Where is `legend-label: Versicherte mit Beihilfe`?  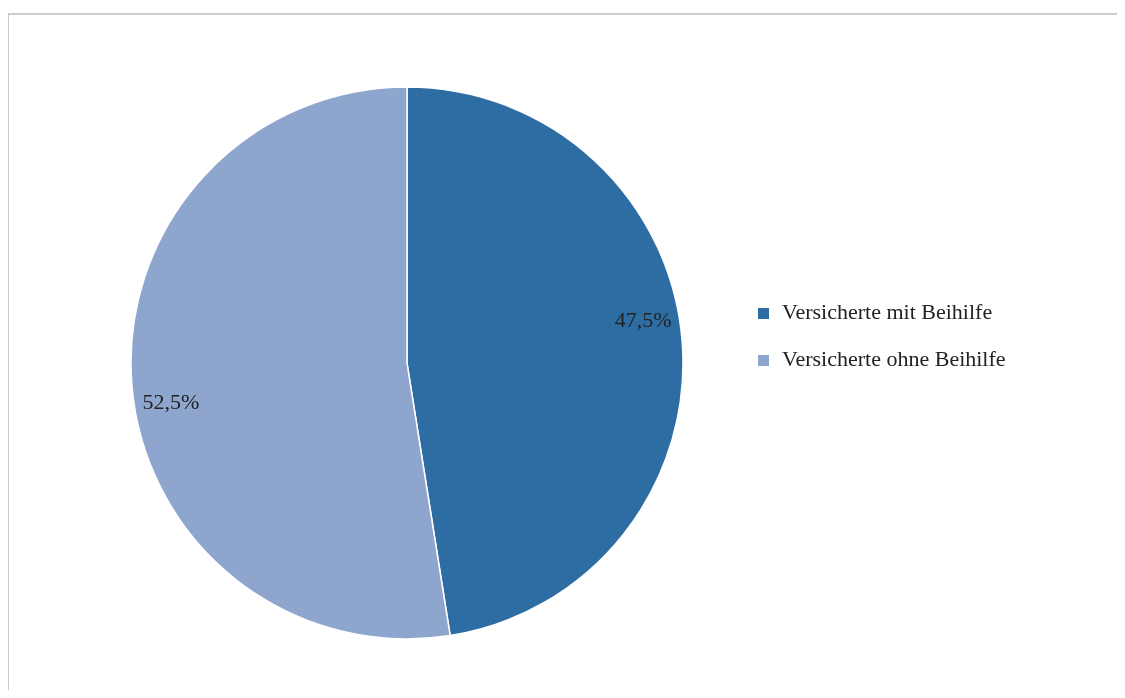
legend-label: Versicherte mit Beihilfe is located at coordinates (887, 312).